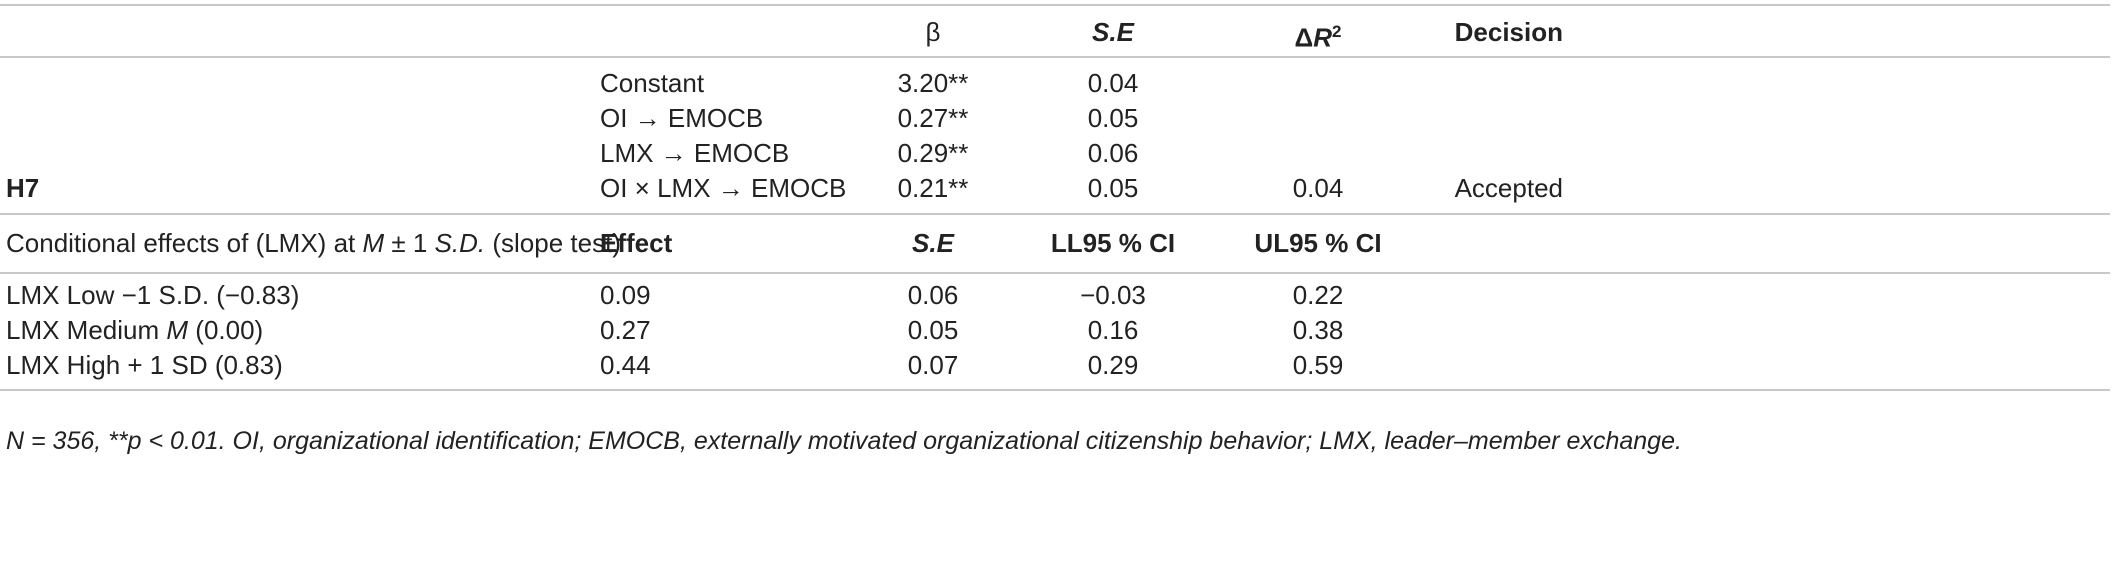  I want to click on regression-label: Constant, so click(652, 83).